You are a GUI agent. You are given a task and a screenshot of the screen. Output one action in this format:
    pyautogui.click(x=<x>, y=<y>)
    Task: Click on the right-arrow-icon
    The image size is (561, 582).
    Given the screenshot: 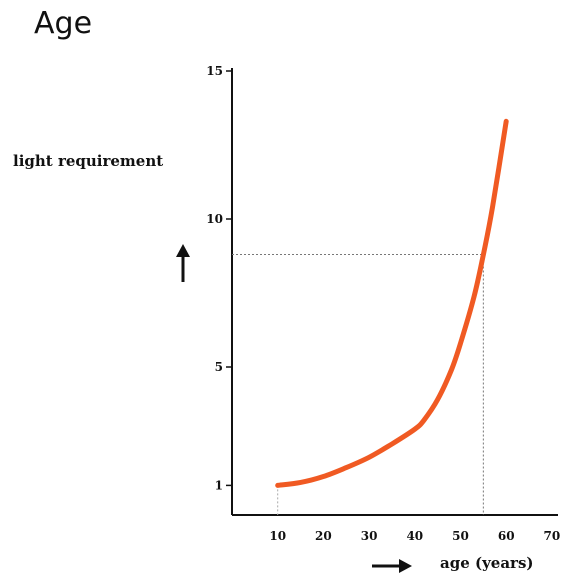 What is the action you would take?
    pyautogui.click(x=405, y=566)
    